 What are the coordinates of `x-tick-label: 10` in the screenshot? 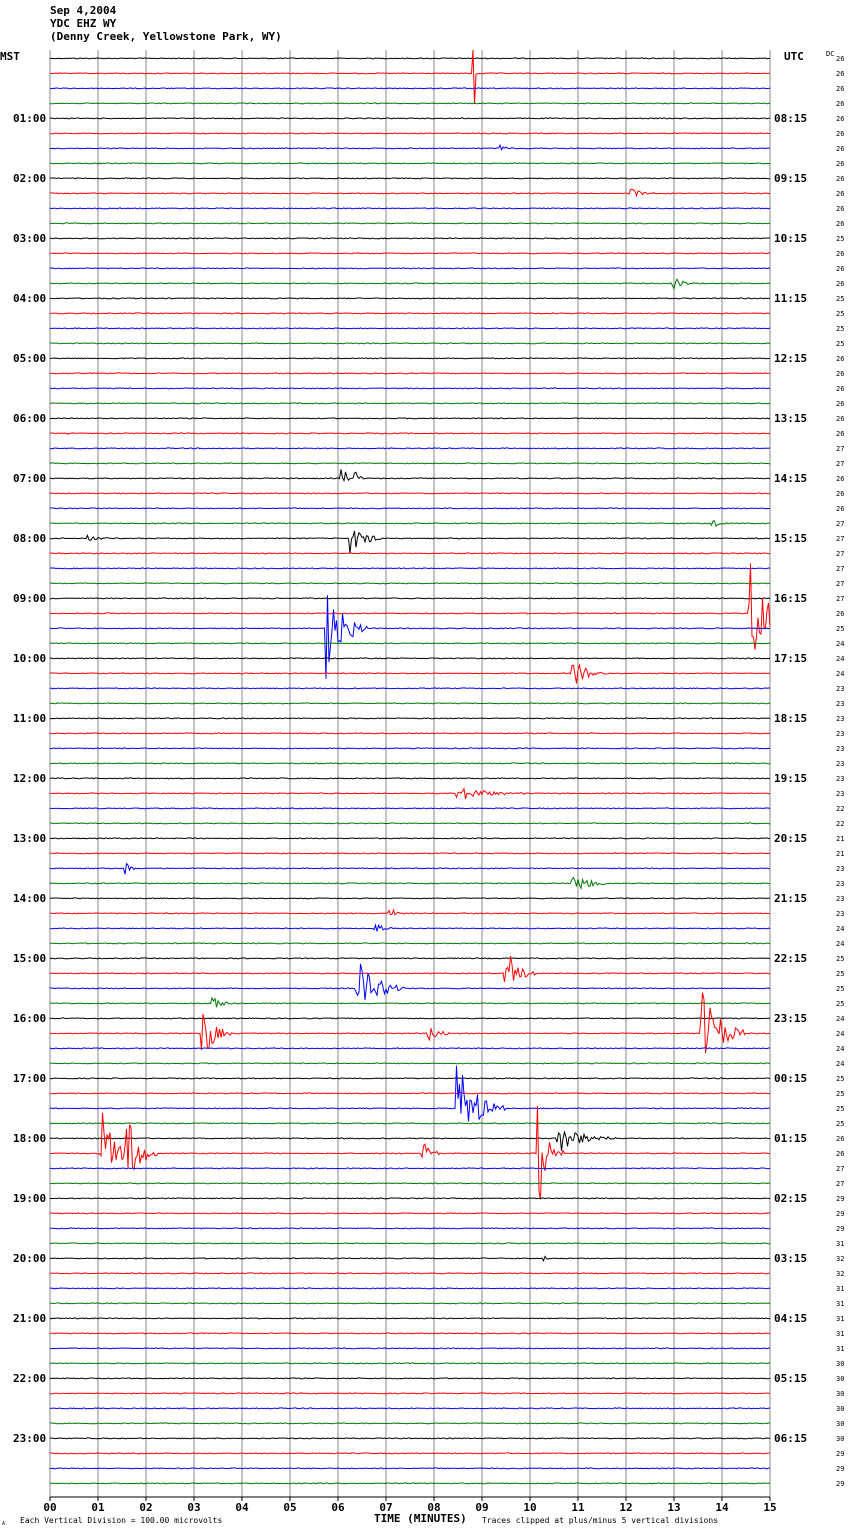 It's located at (529, 1507).